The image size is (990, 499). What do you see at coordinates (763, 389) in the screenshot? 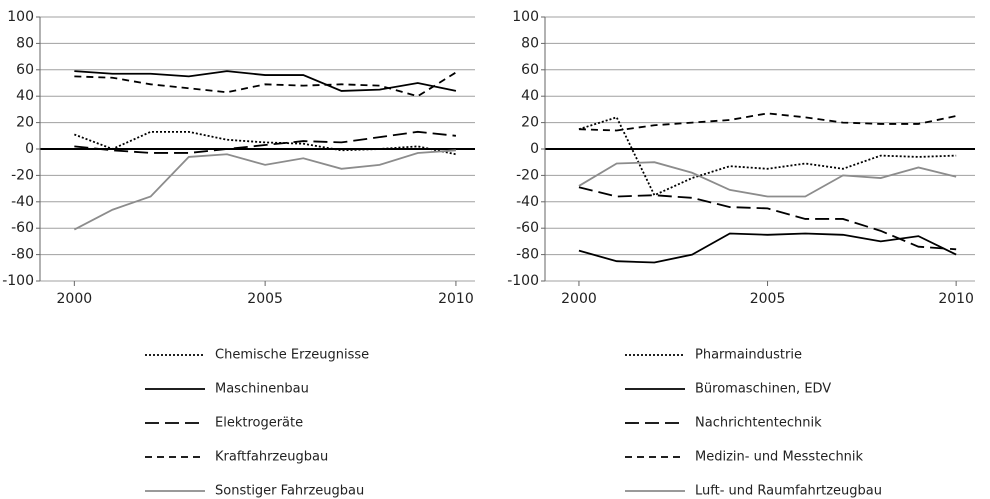
I see `legend-label: Büromaschinen, EDV` at bounding box center [763, 389].